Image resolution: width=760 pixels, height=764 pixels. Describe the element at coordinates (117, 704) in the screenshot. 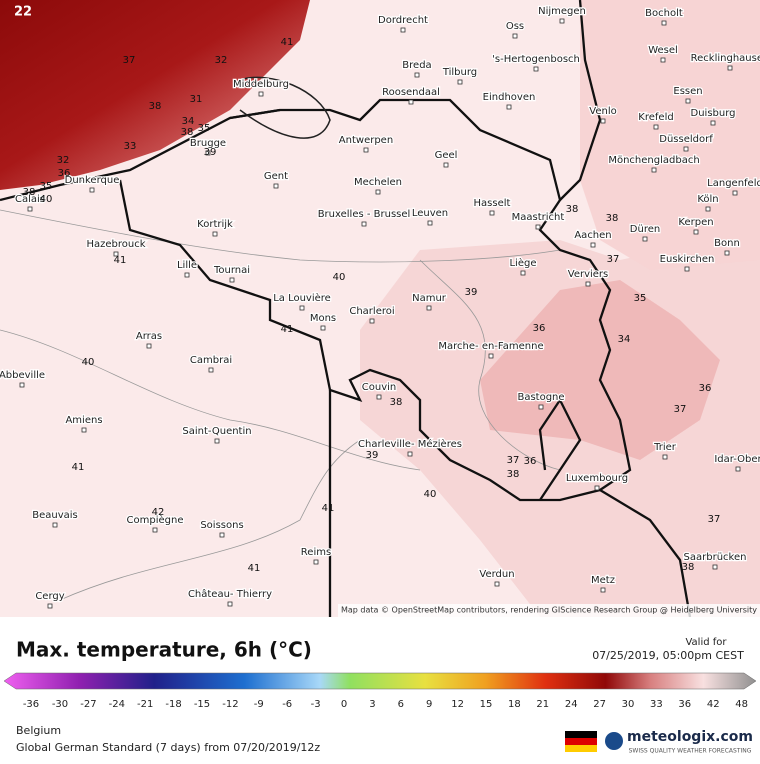

I see `scale-tick-label: -24` at that location.